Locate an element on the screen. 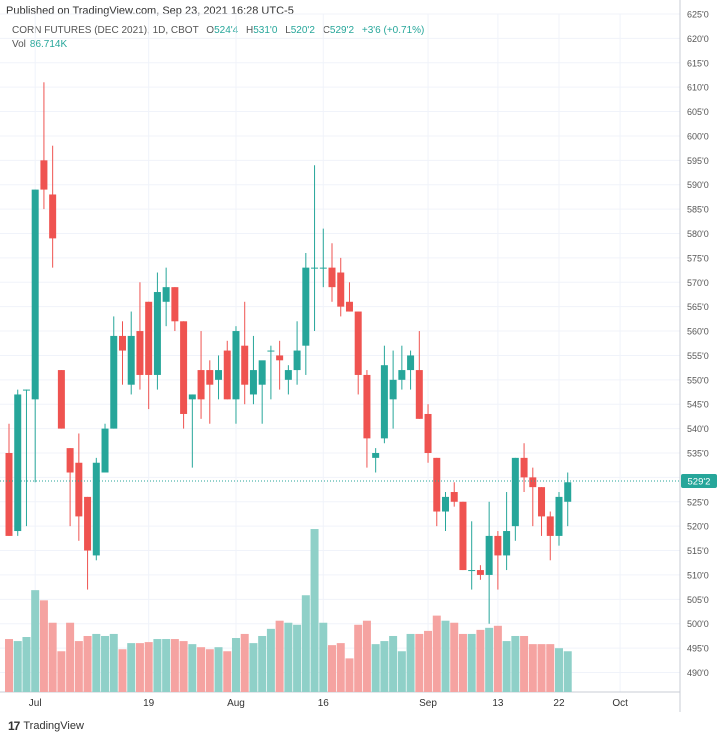  x-tick-label: 13 is located at coordinates (498, 703).